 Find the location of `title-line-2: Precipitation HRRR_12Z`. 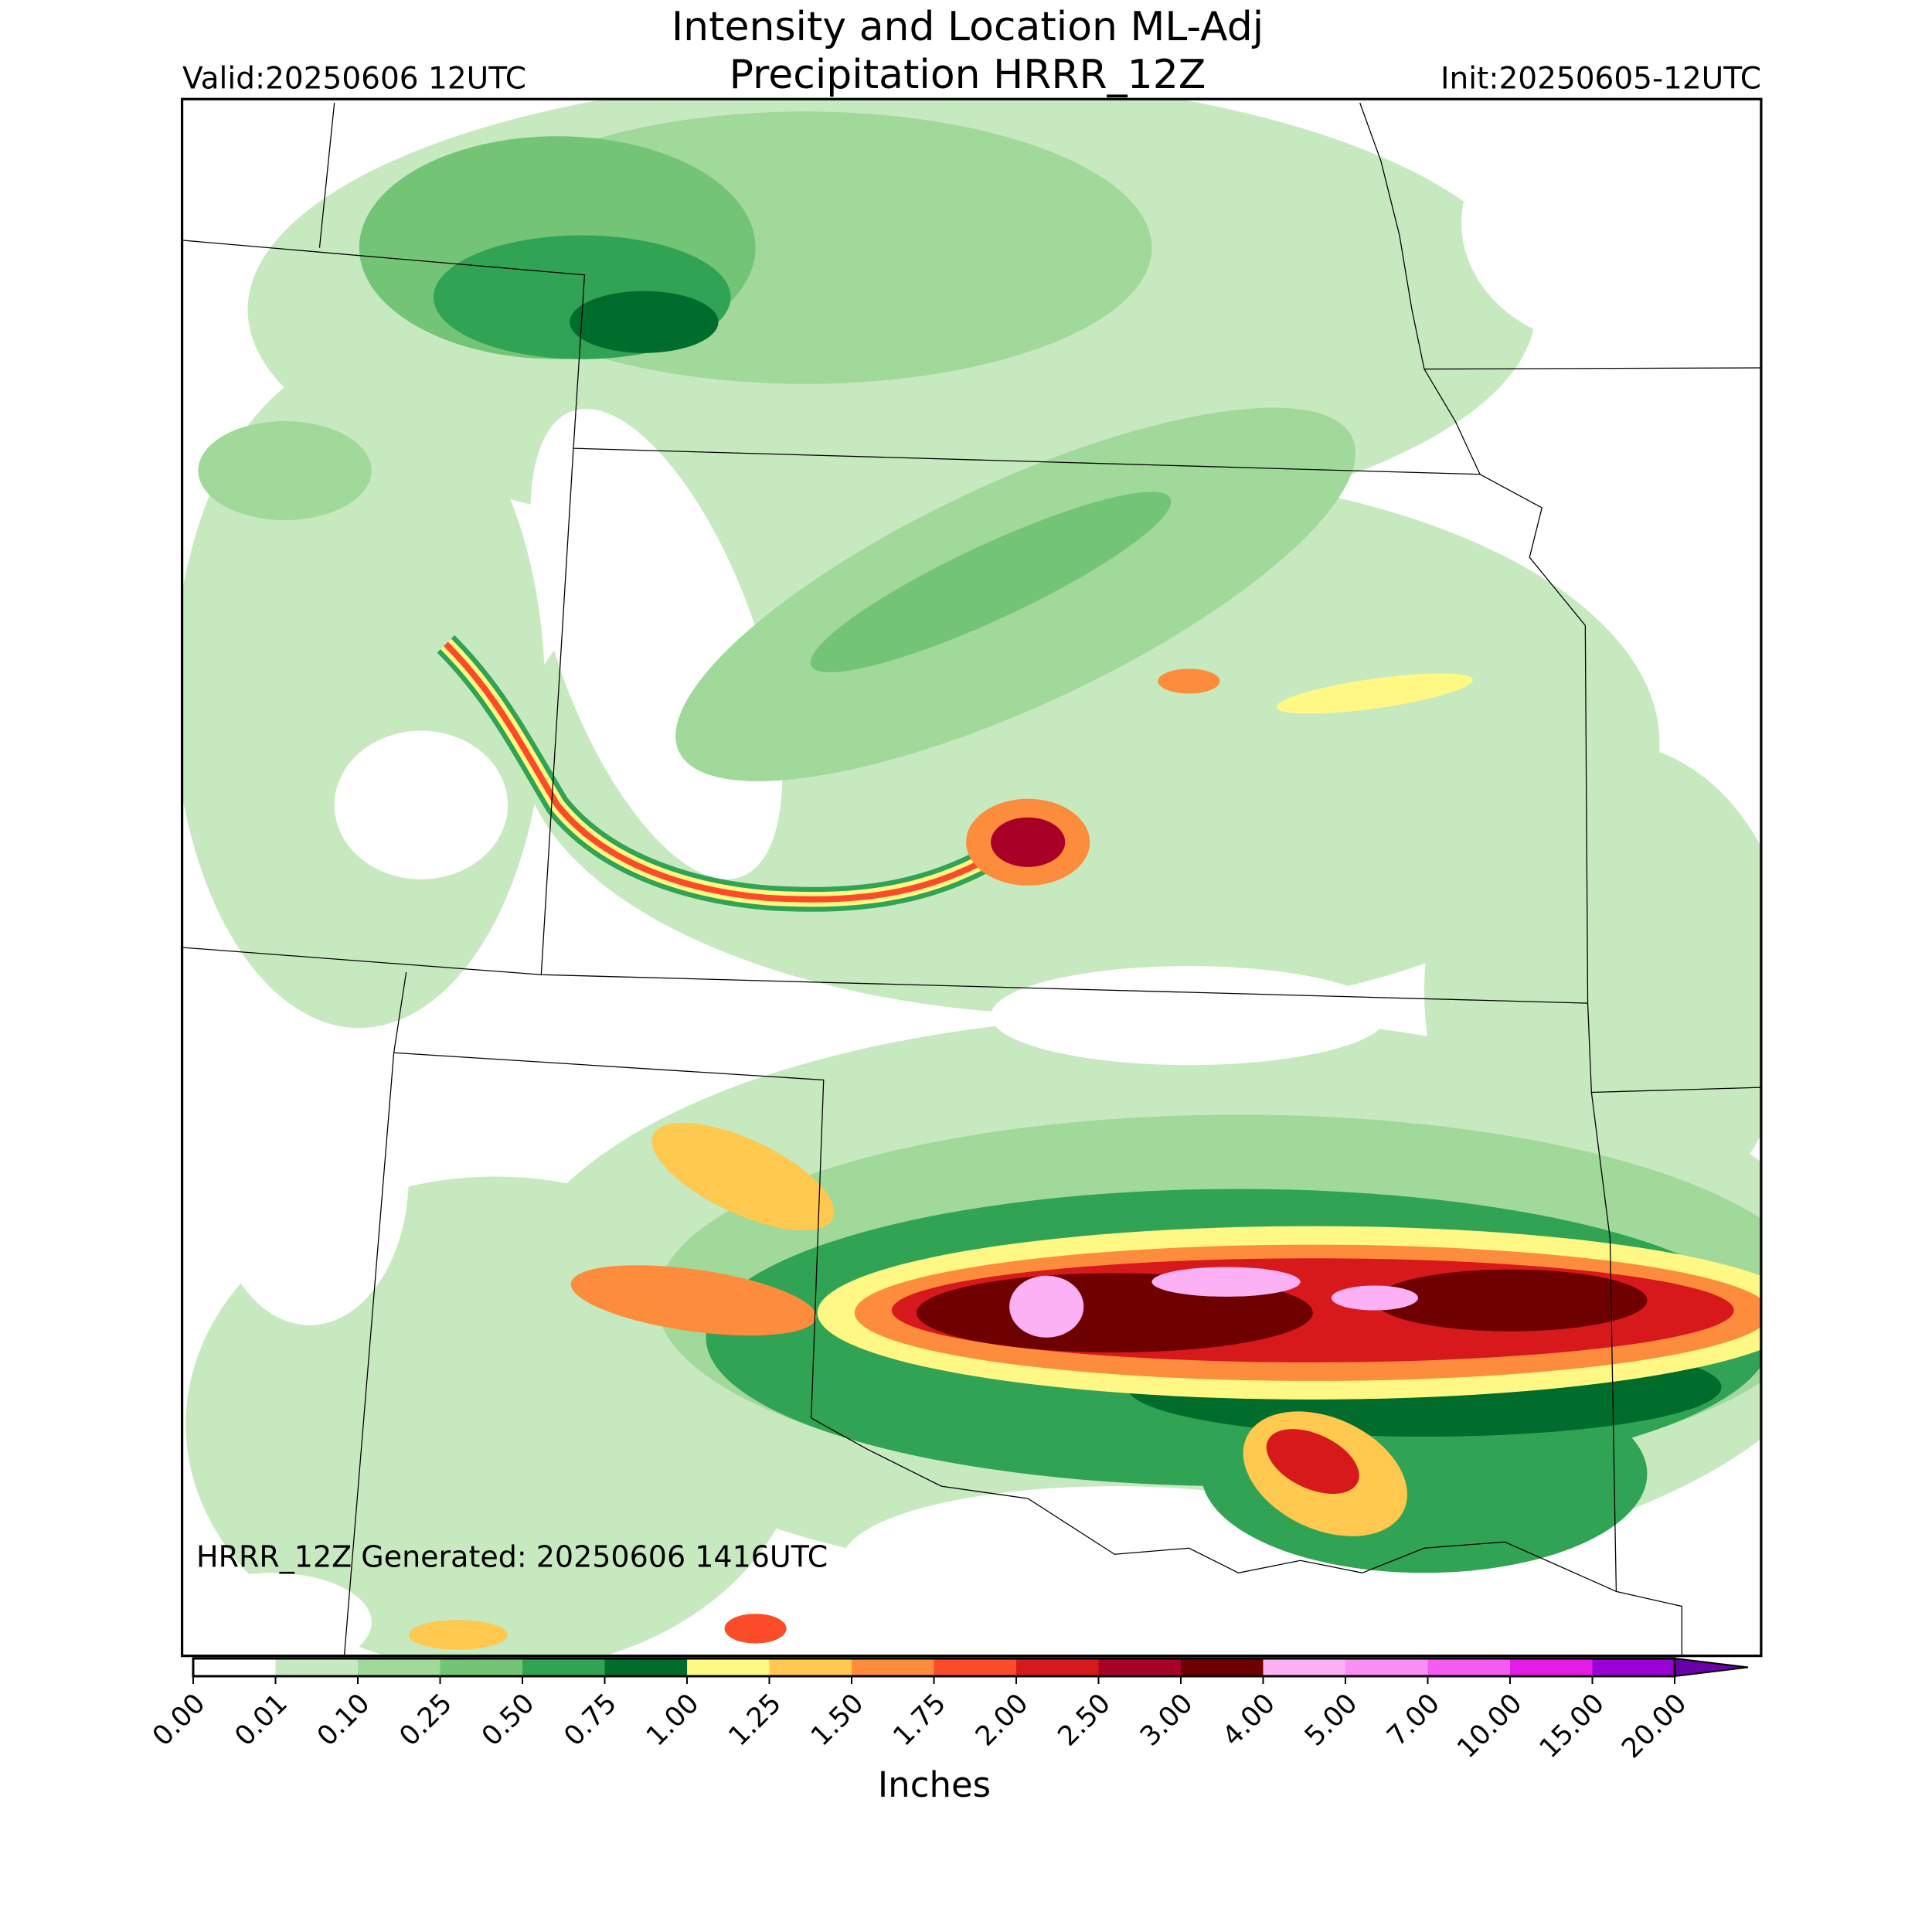

title-line-2: Precipitation HRRR_12Z is located at coordinates (968, 75).